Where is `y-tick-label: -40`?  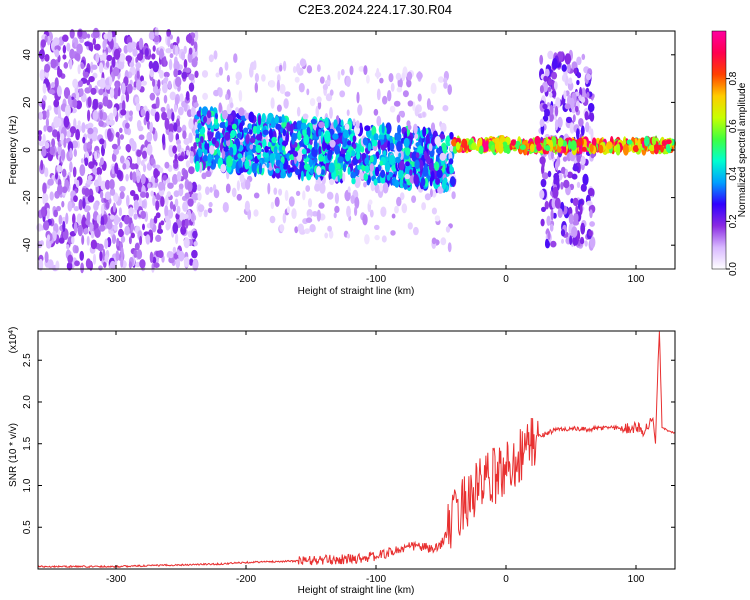
y-tick-label: -40 is located at coordinates (27, 245).